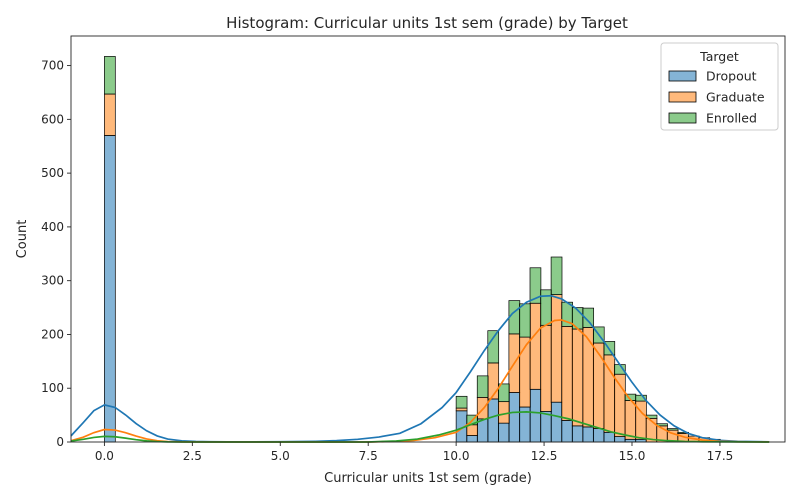 This screenshot has width=800, height=500. What do you see at coordinates (52, 388) in the screenshot?
I see `y-tick-label: 100` at bounding box center [52, 388].